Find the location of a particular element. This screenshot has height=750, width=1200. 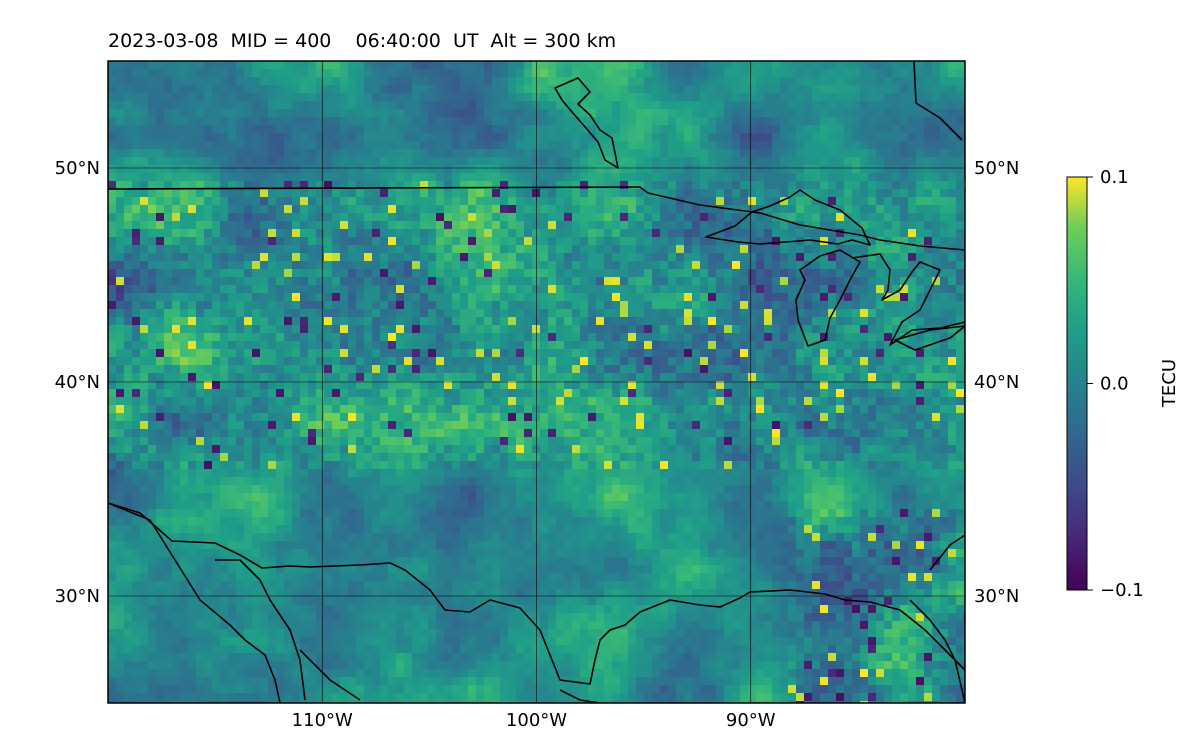

florida-east is located at coordinates (947, 552).